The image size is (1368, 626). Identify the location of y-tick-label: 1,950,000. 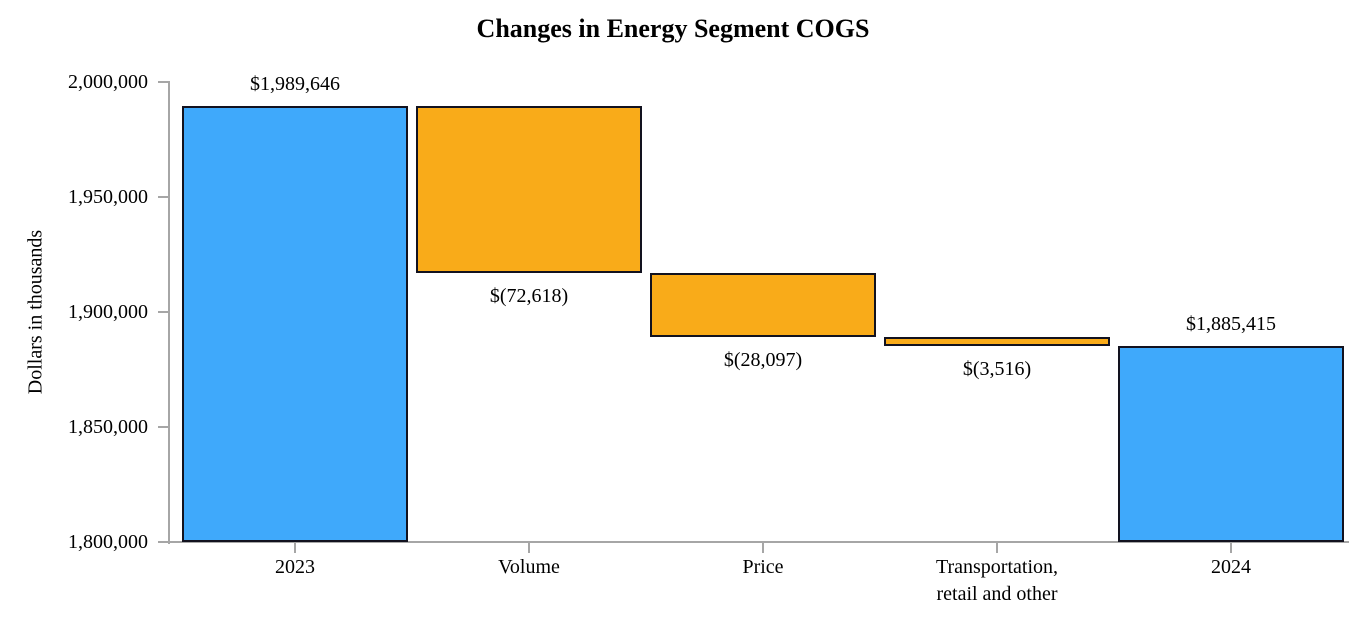
(108, 197).